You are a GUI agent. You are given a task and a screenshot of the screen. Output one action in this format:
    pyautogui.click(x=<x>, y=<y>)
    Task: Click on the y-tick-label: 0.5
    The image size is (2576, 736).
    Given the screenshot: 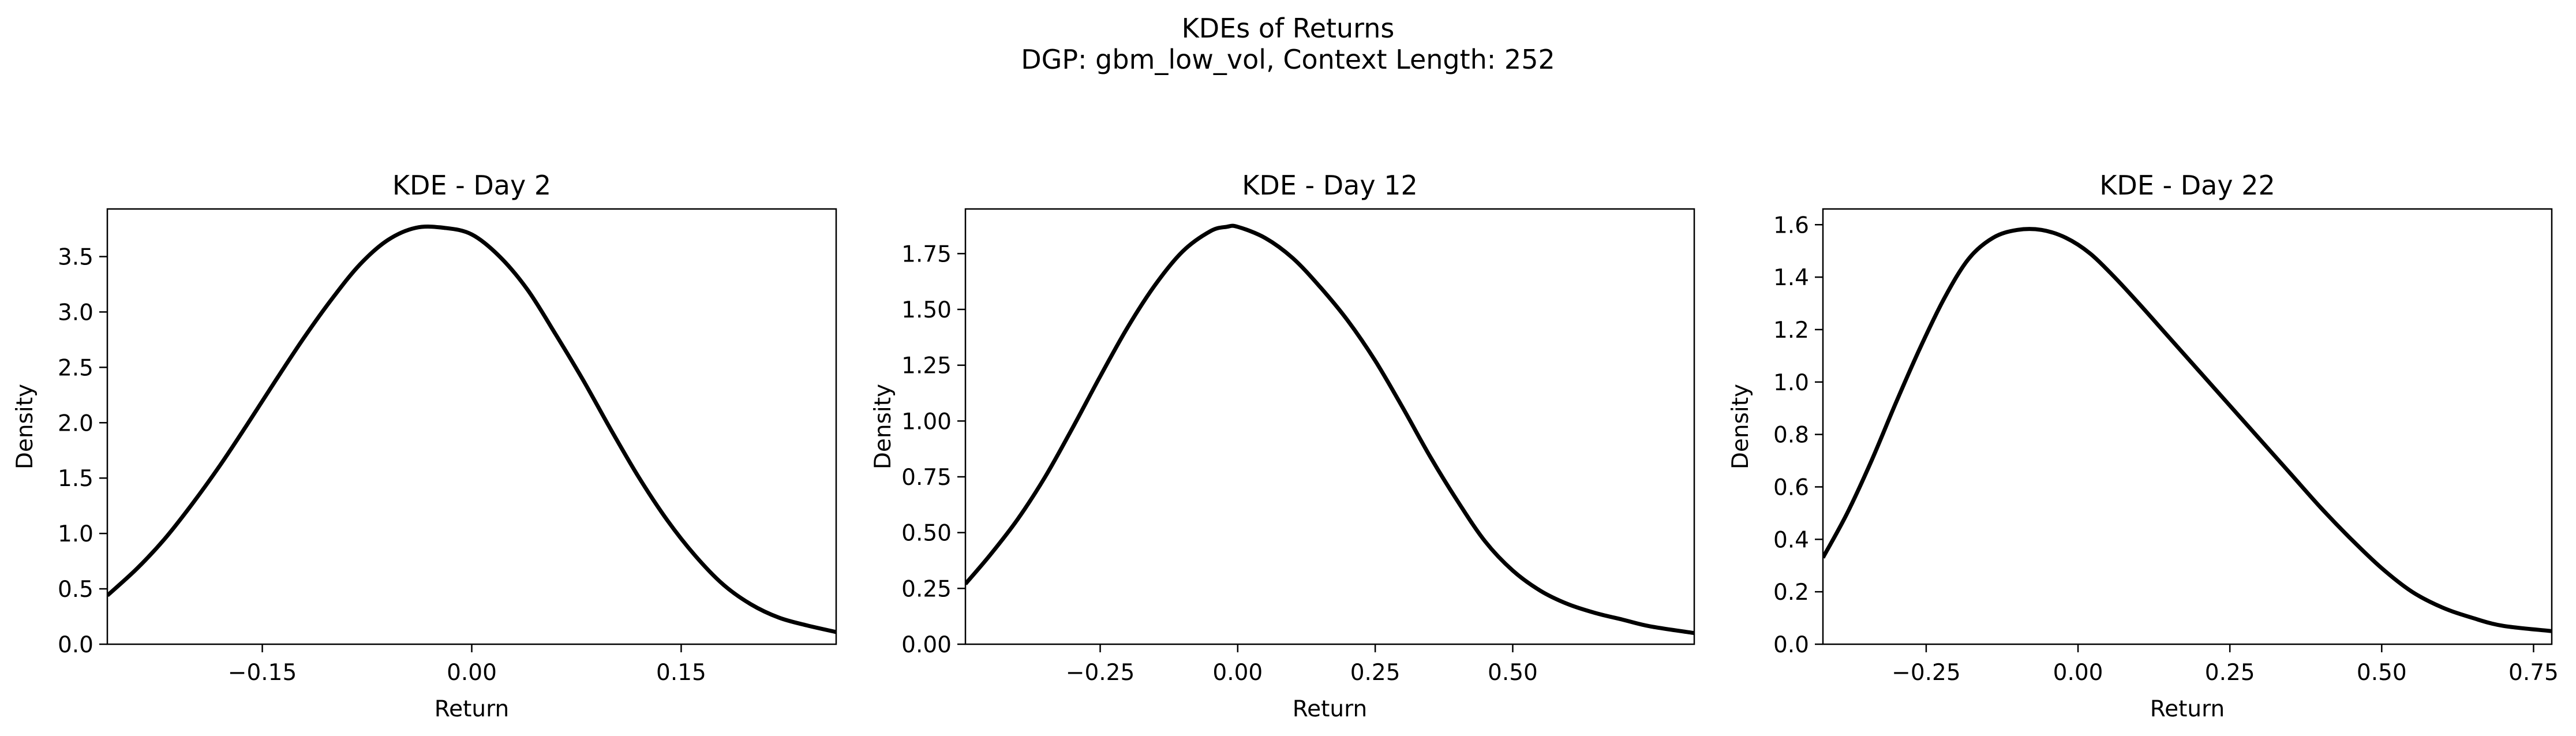 What is the action you would take?
    pyautogui.click(x=75, y=590)
    